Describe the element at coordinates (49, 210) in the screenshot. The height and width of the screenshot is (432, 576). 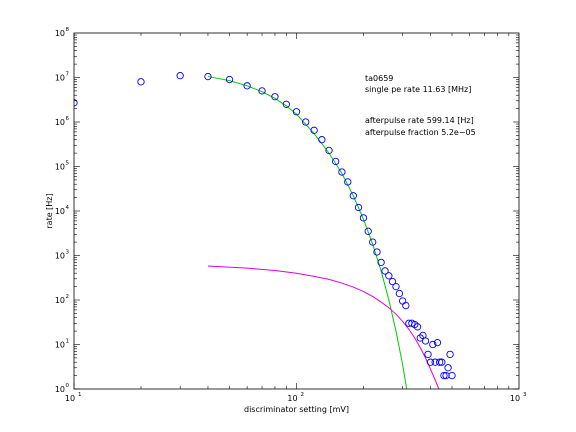
I see `y-axis-label: rate [Hz]` at that location.